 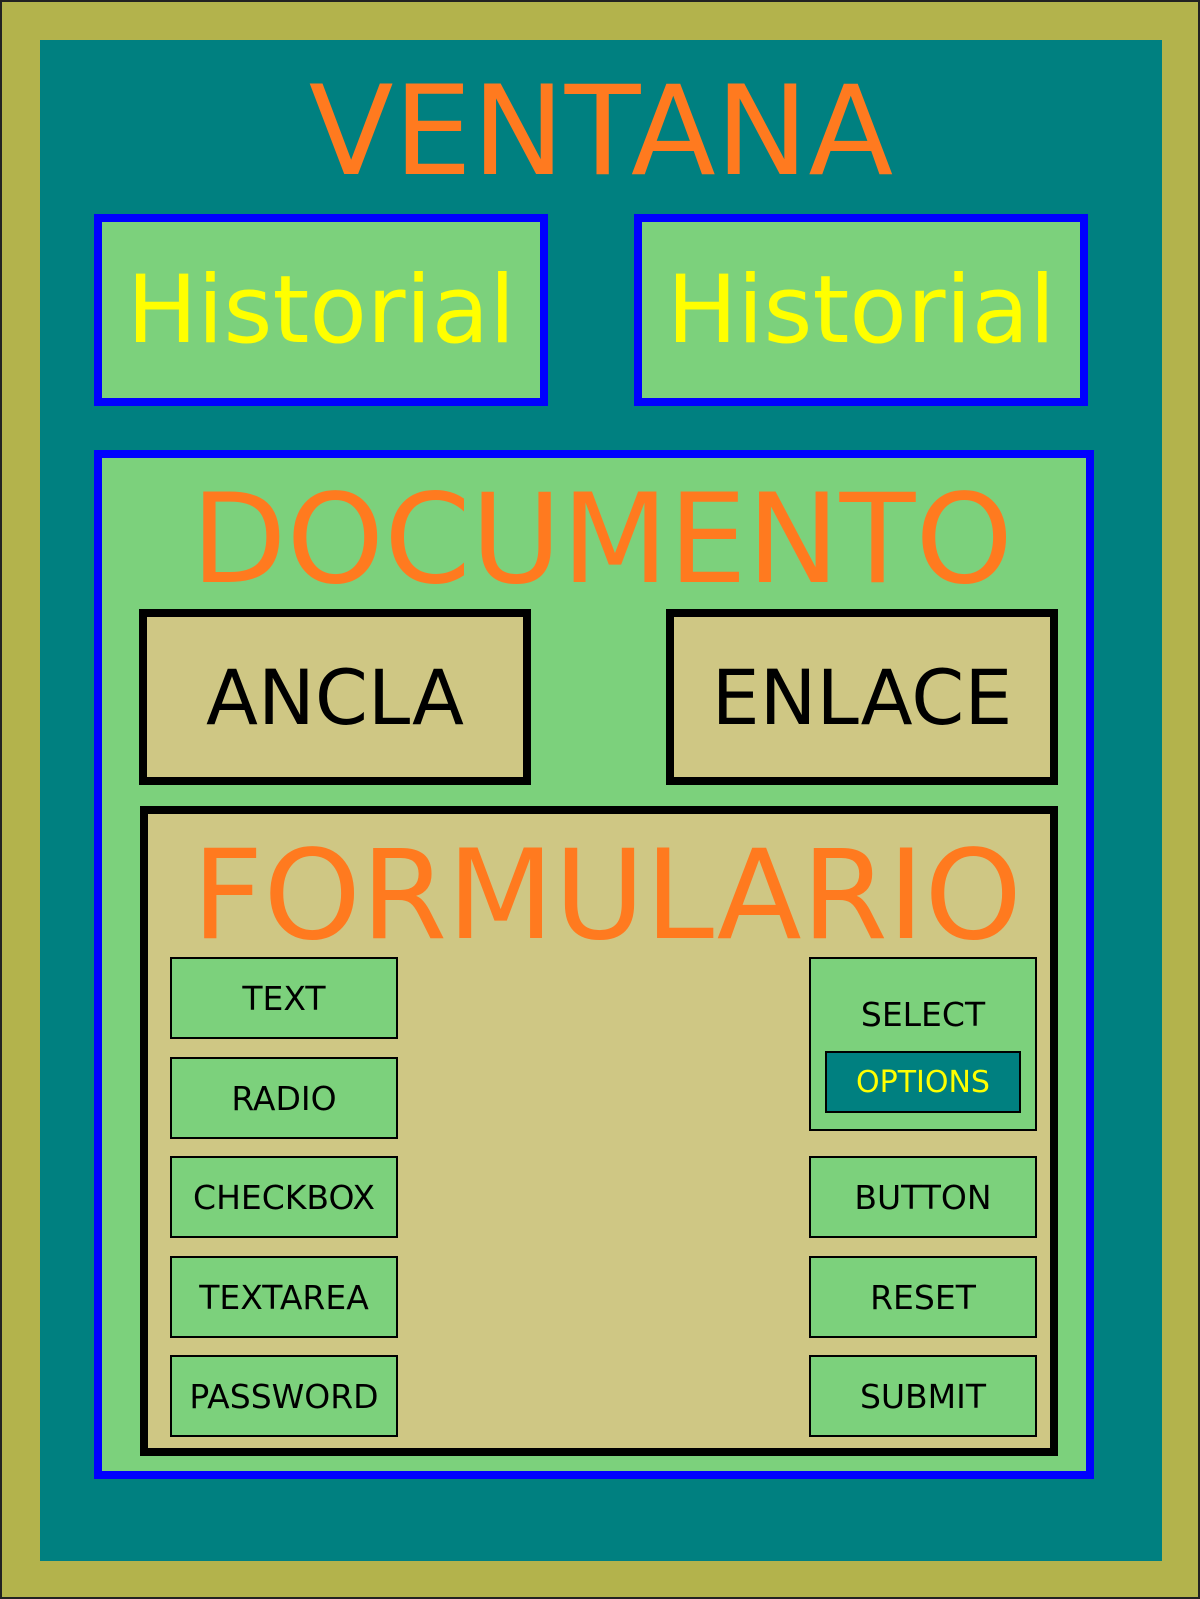 I want to click on form-title: FORMULARIO, so click(x=607, y=896).